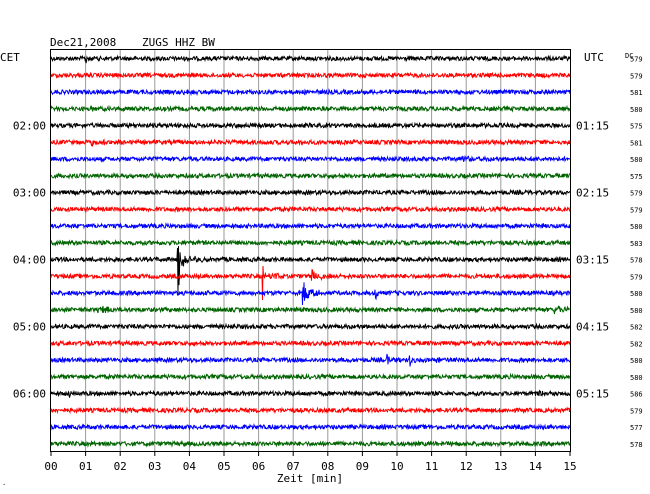  Describe the element at coordinates (592, 394) in the screenshot. I see `right-hour-label: 05:15` at that location.